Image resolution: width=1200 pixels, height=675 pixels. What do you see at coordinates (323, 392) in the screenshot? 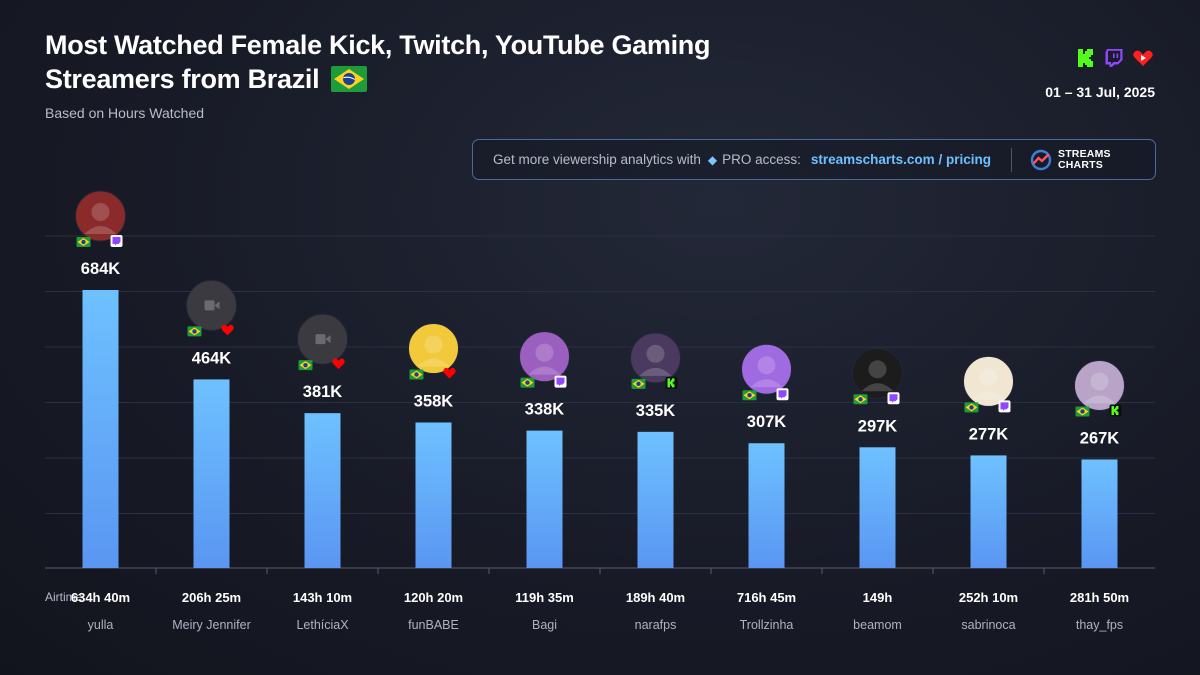
I see `value-label: 381K` at bounding box center [323, 392].